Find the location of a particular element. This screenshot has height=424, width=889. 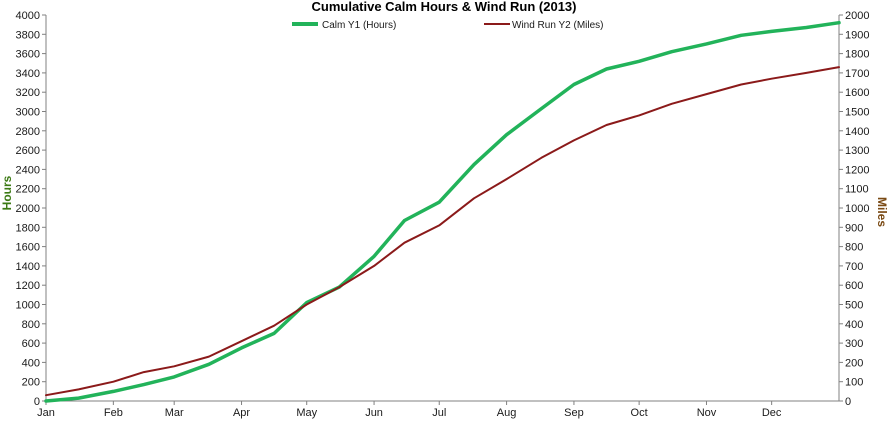

y1-tick-label: 1400 is located at coordinates (28, 267).